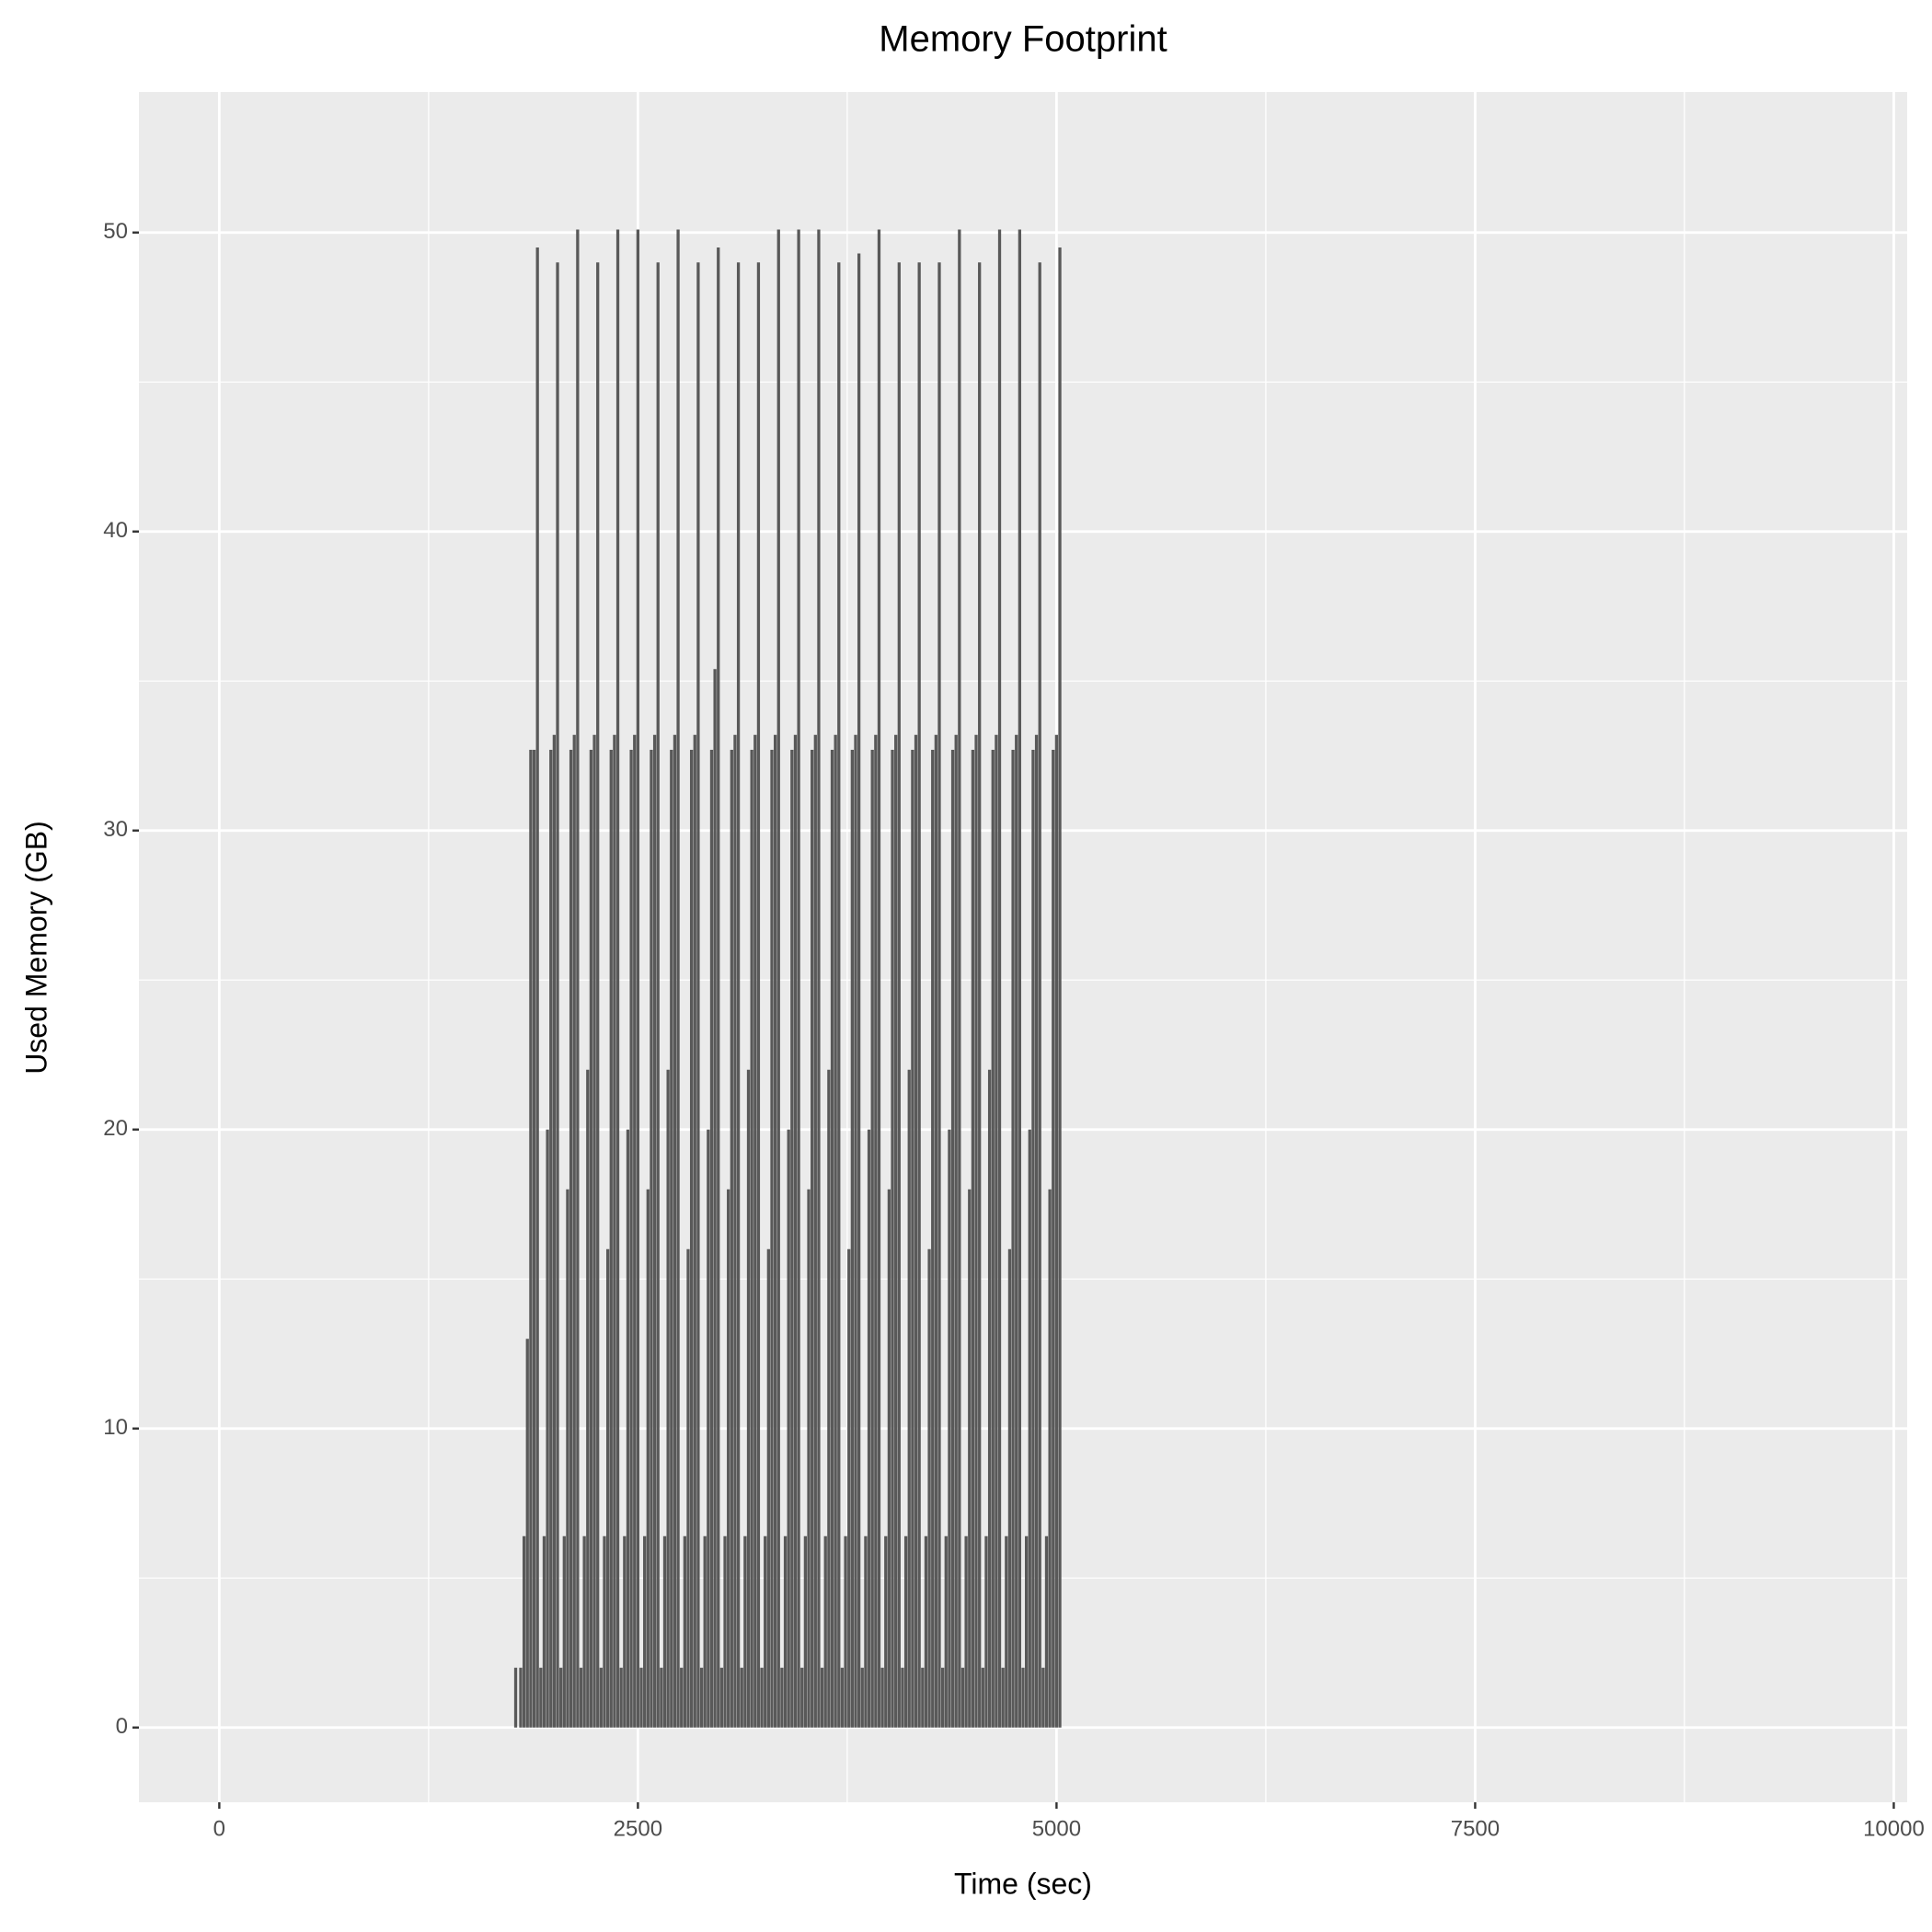 The width and height of the screenshot is (1932, 1932). Describe the element at coordinates (1475, 1828) in the screenshot. I see `x-tick-label: 7500` at that location.